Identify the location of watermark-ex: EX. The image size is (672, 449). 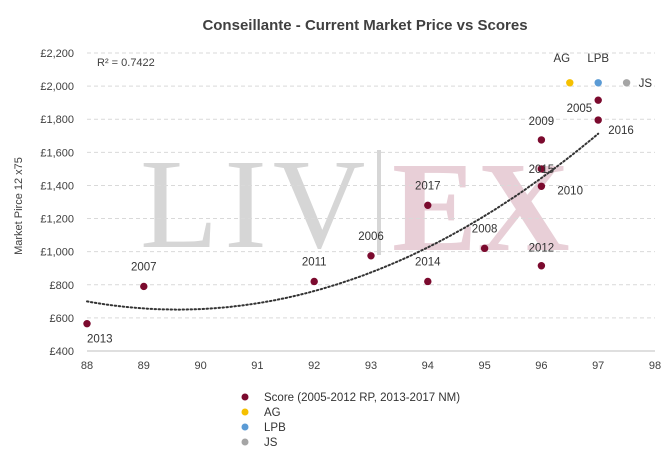
(481, 207).